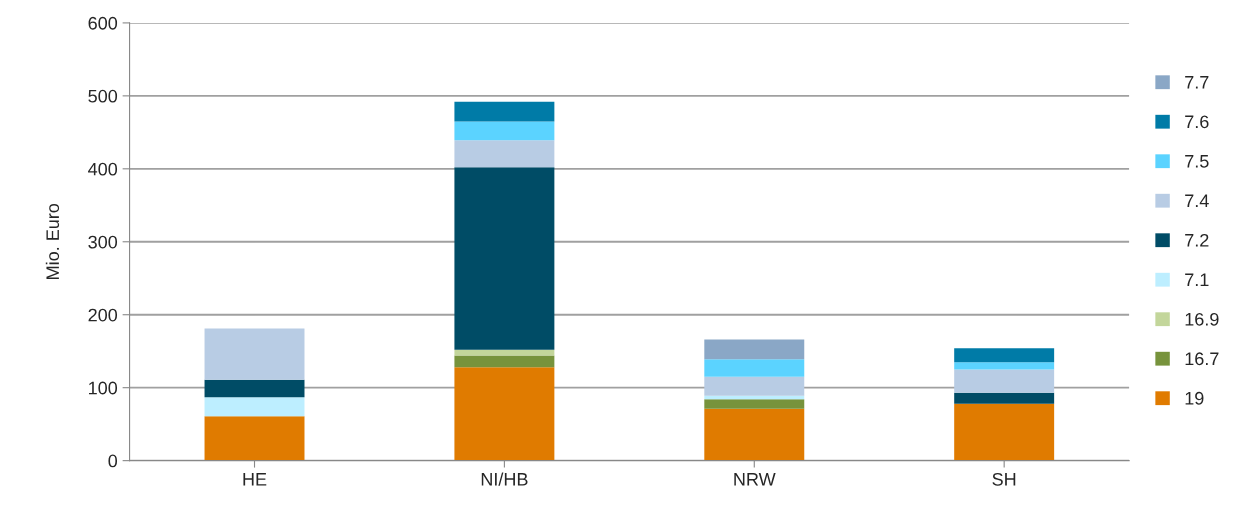 The height and width of the screenshot is (509, 1234). Describe the element at coordinates (103, 315) in the screenshot. I see `y-tick-label: 200` at that location.